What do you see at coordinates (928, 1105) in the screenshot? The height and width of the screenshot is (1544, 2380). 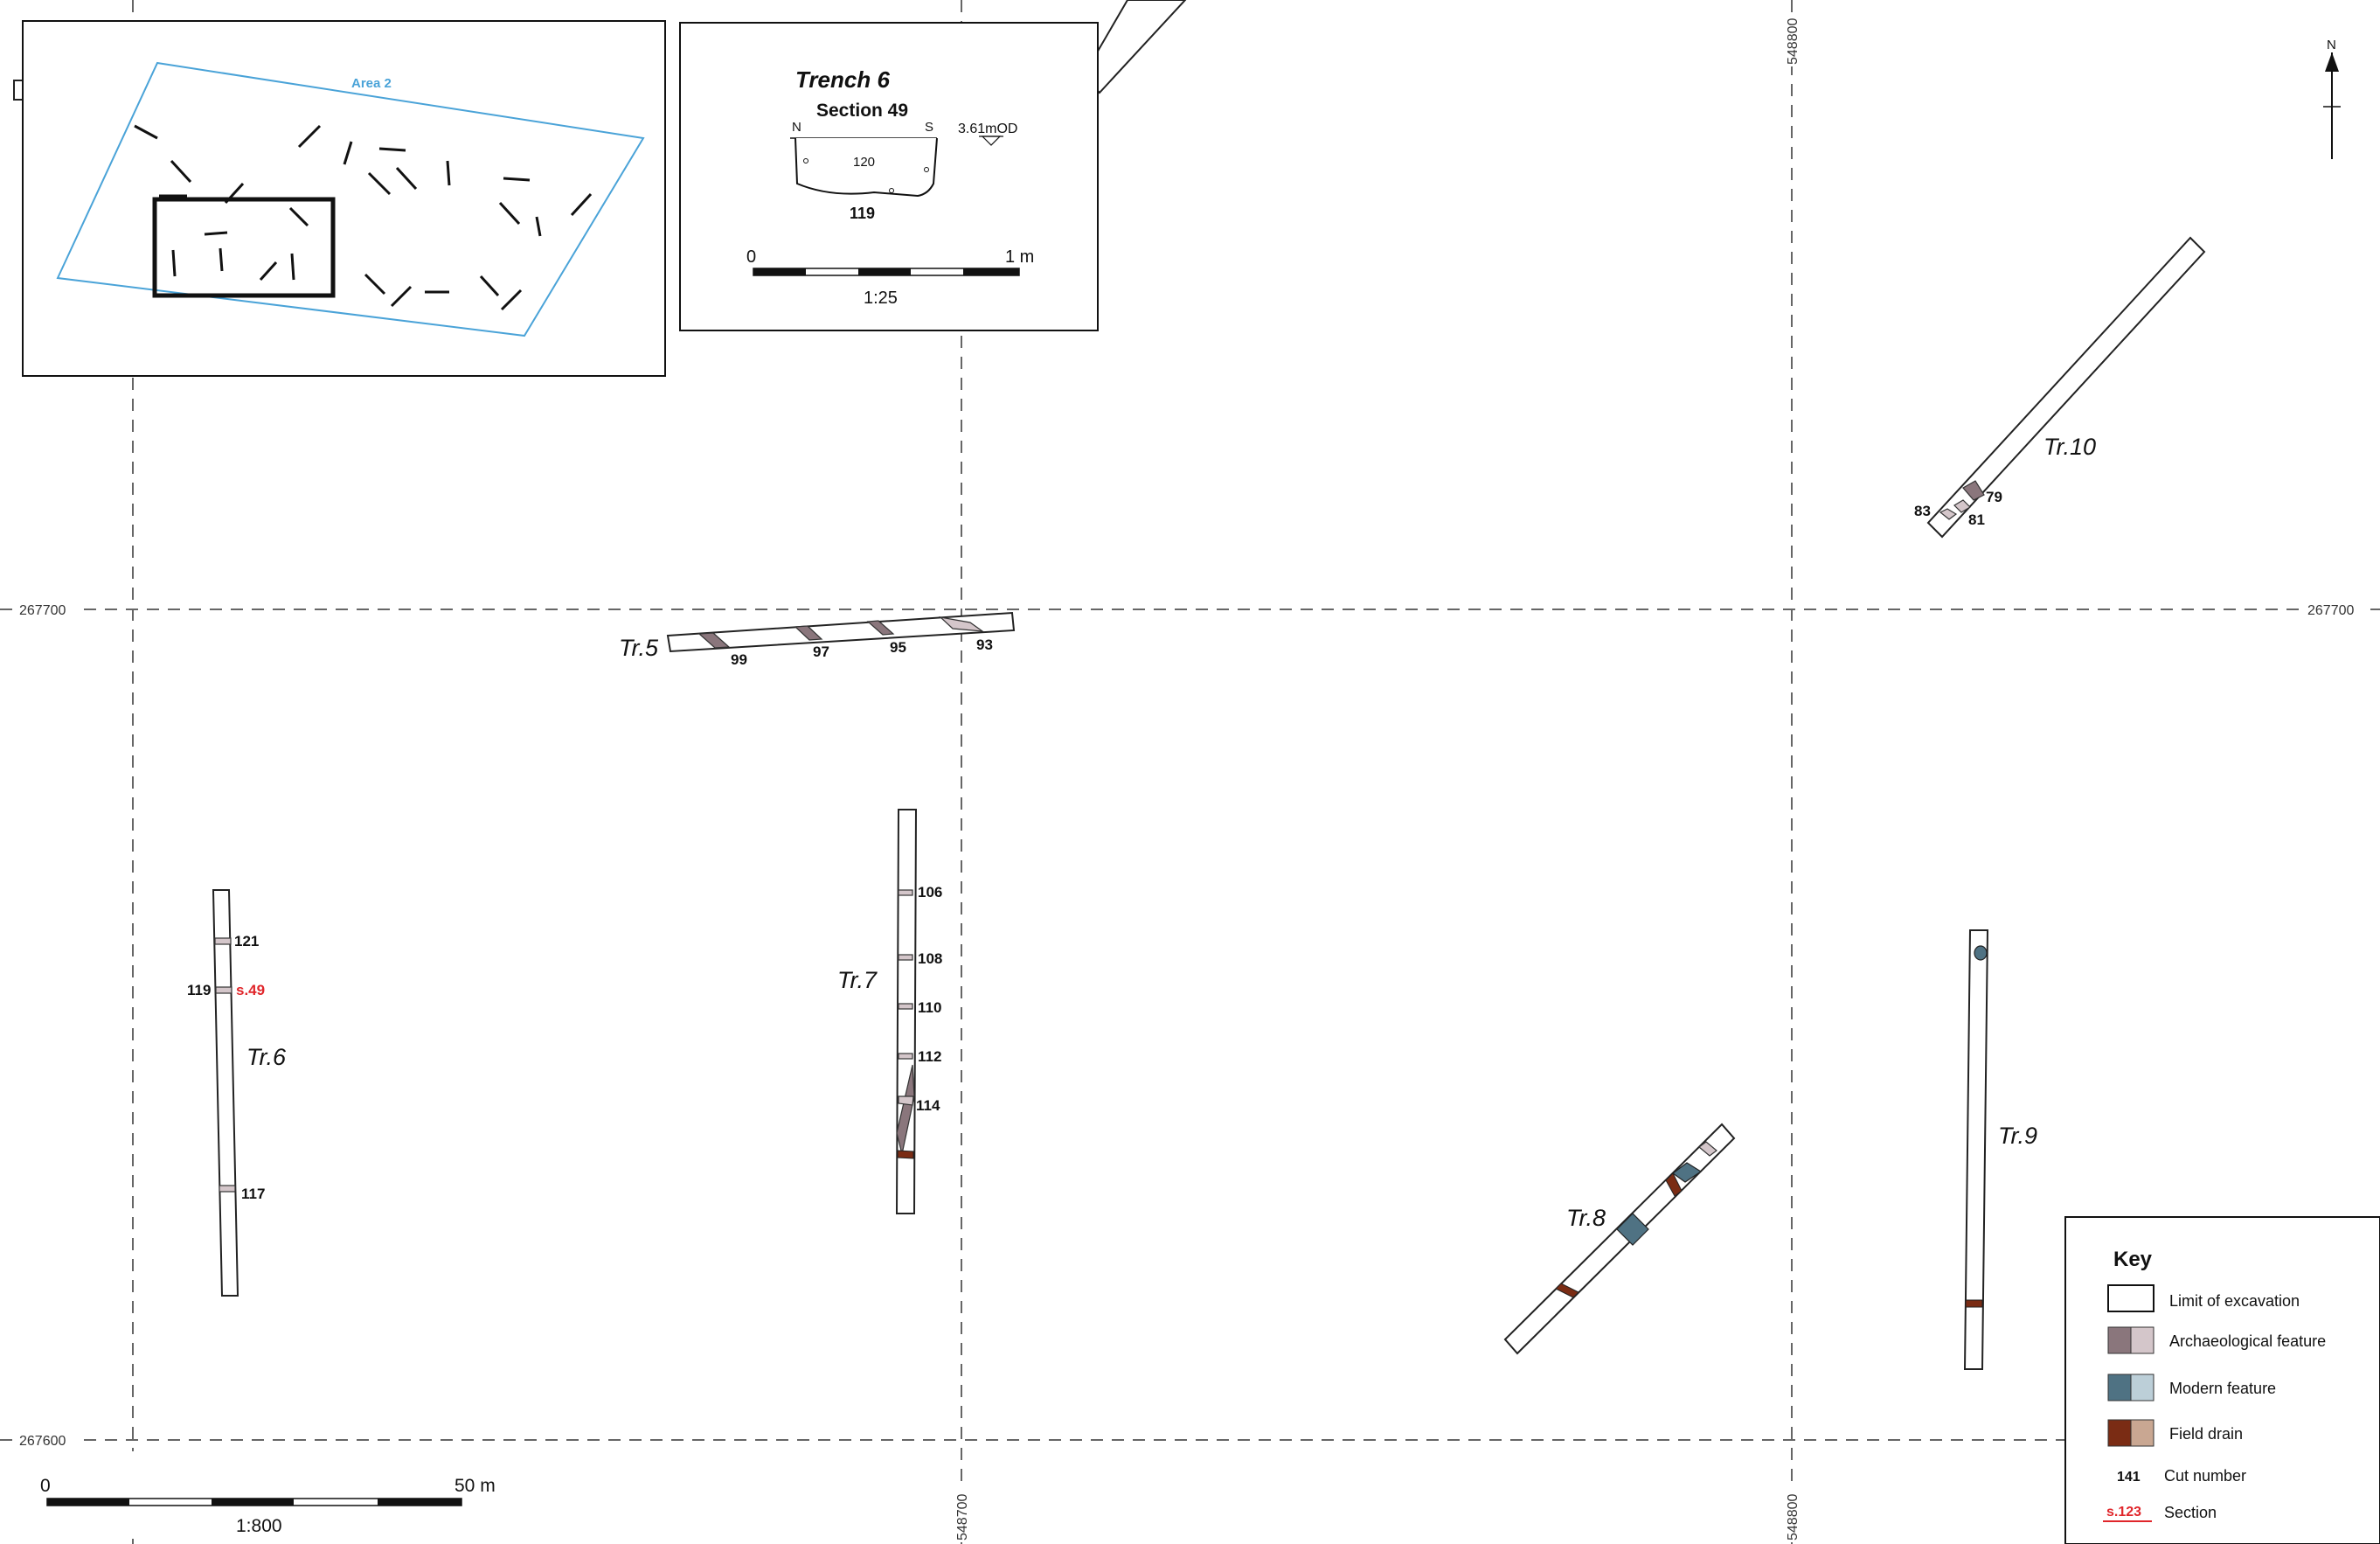 I see `cut-114: 114` at bounding box center [928, 1105].